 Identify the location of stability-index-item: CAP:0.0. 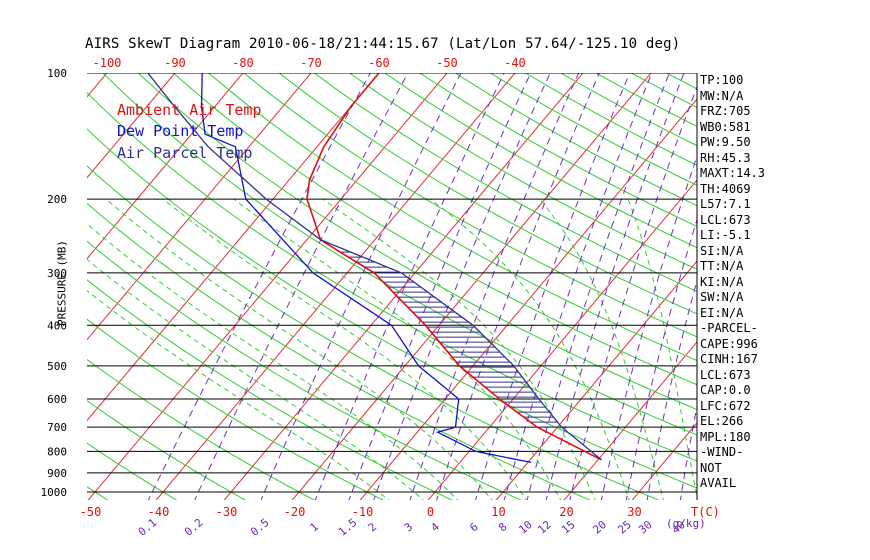
(725, 390).